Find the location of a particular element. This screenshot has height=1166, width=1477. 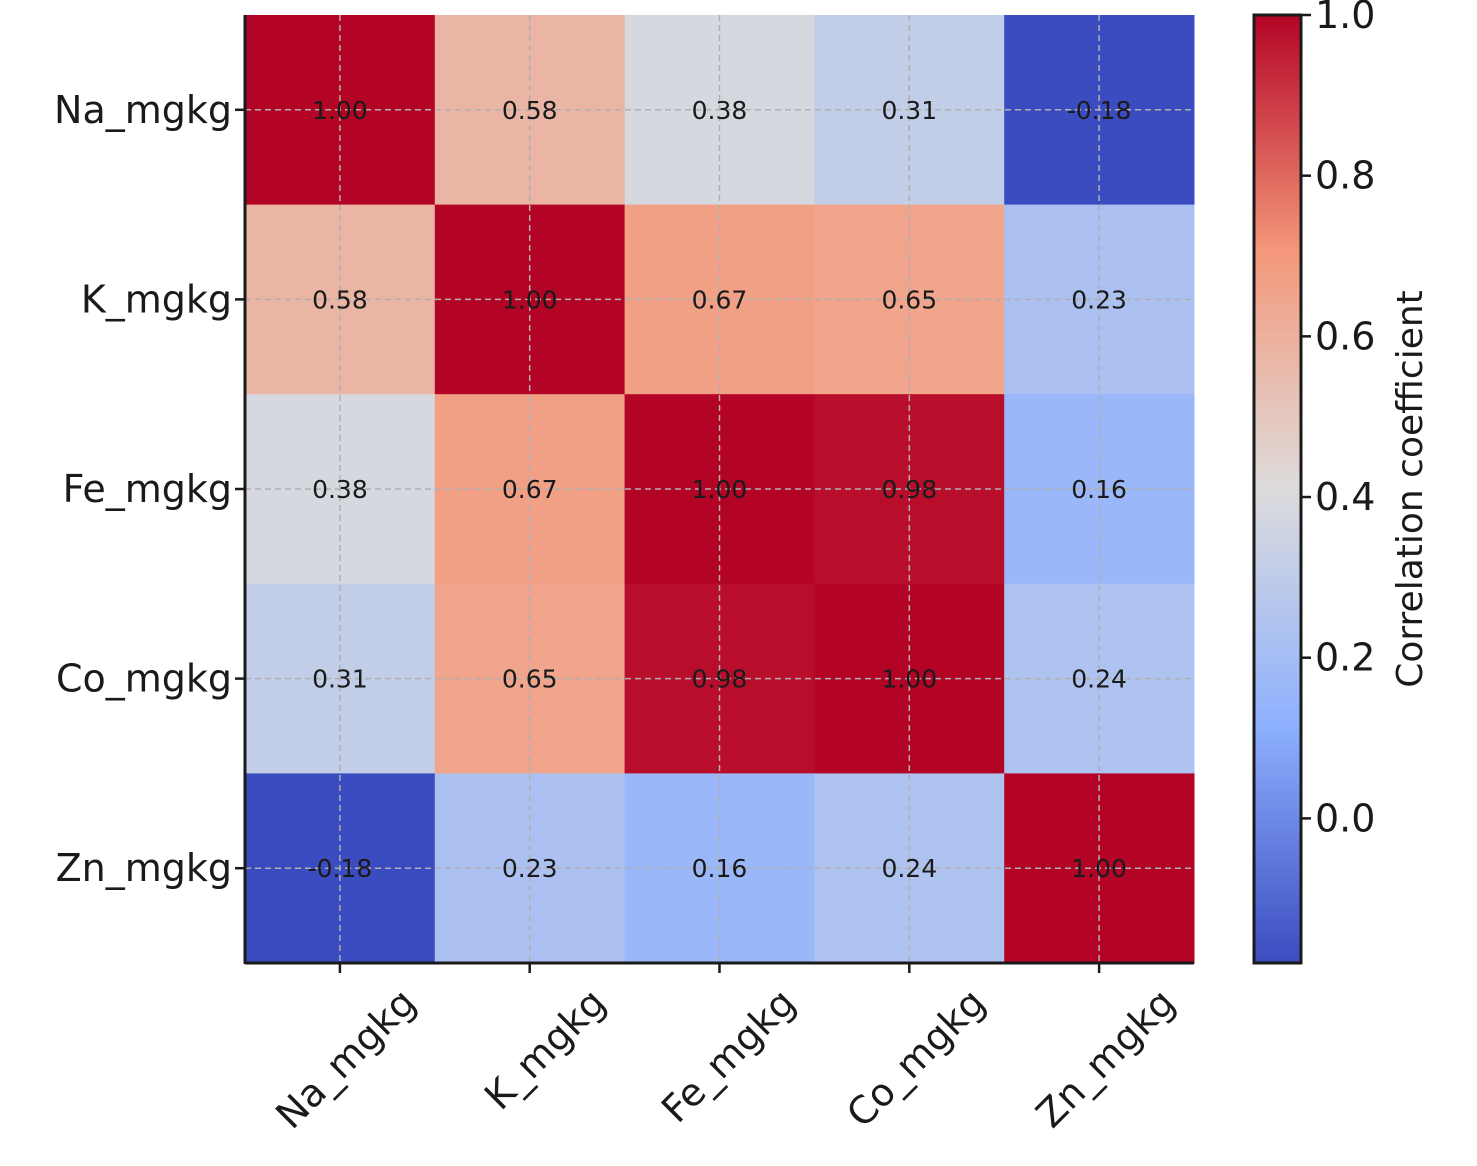

colorbar-tick-label: 0.4 is located at coordinates (1345, 497).